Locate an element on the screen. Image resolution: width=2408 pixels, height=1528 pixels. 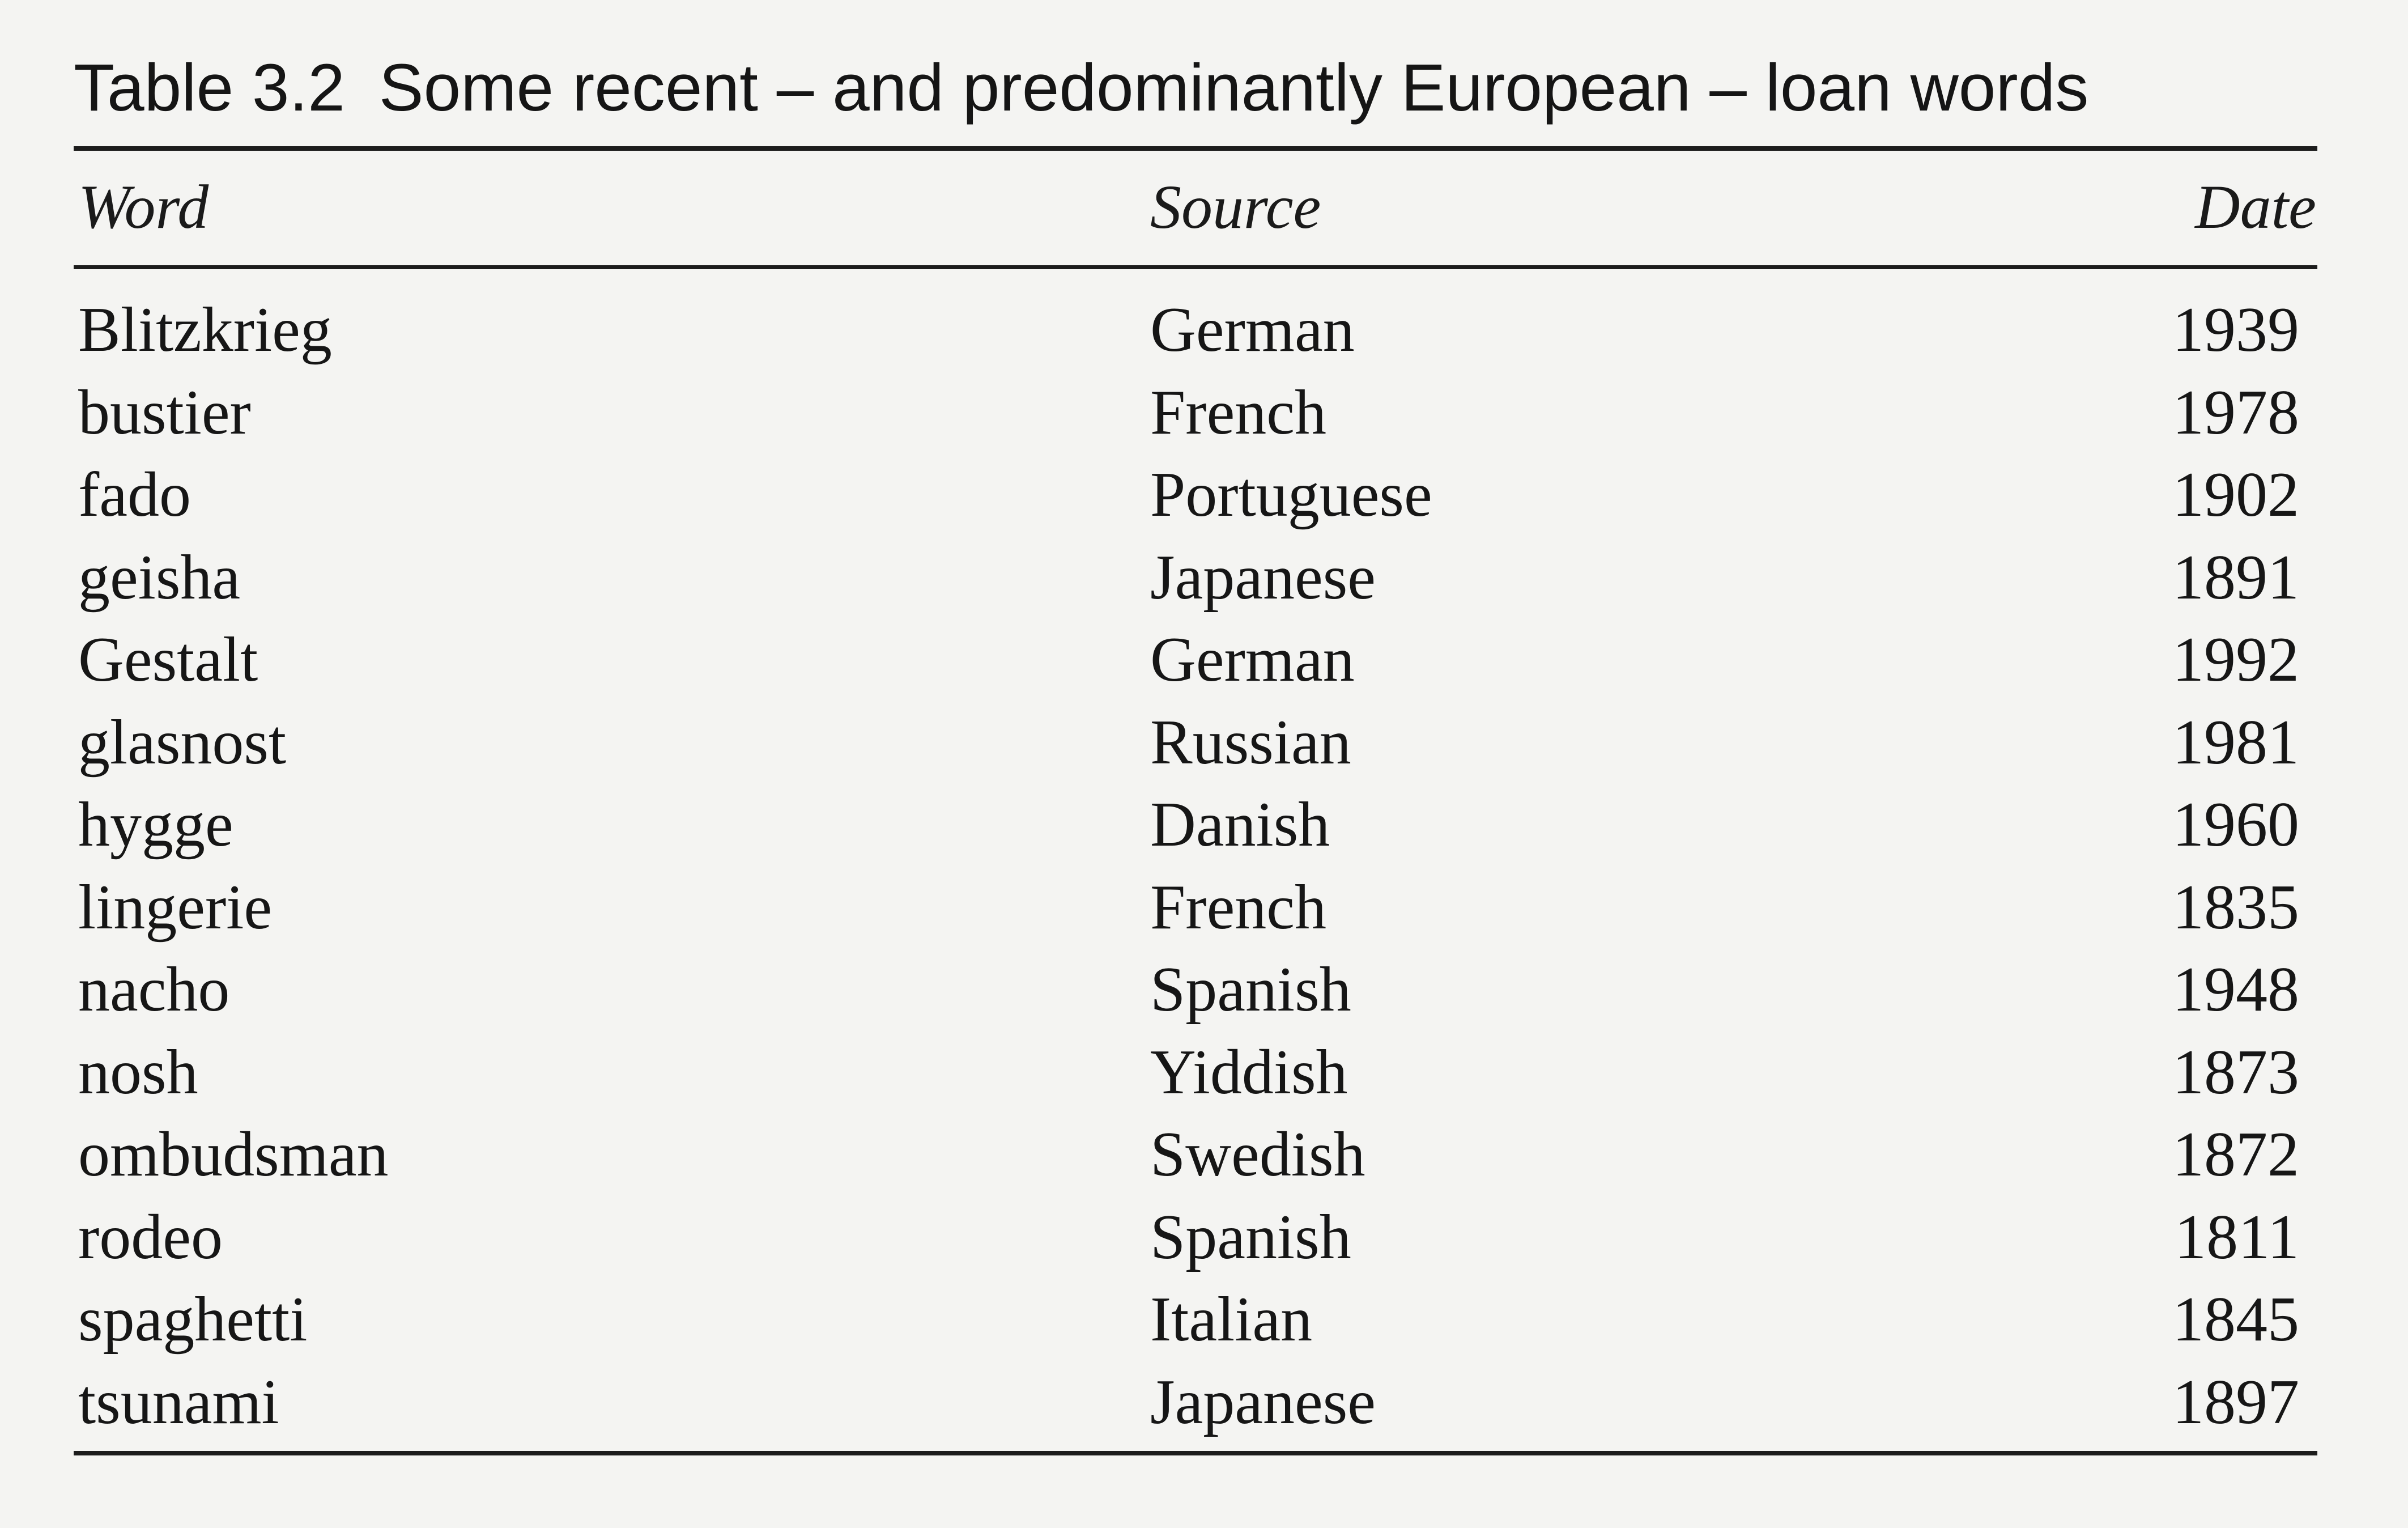
table-row: rodeo Spanish 1811 is located at coordinates (1195, 1238).